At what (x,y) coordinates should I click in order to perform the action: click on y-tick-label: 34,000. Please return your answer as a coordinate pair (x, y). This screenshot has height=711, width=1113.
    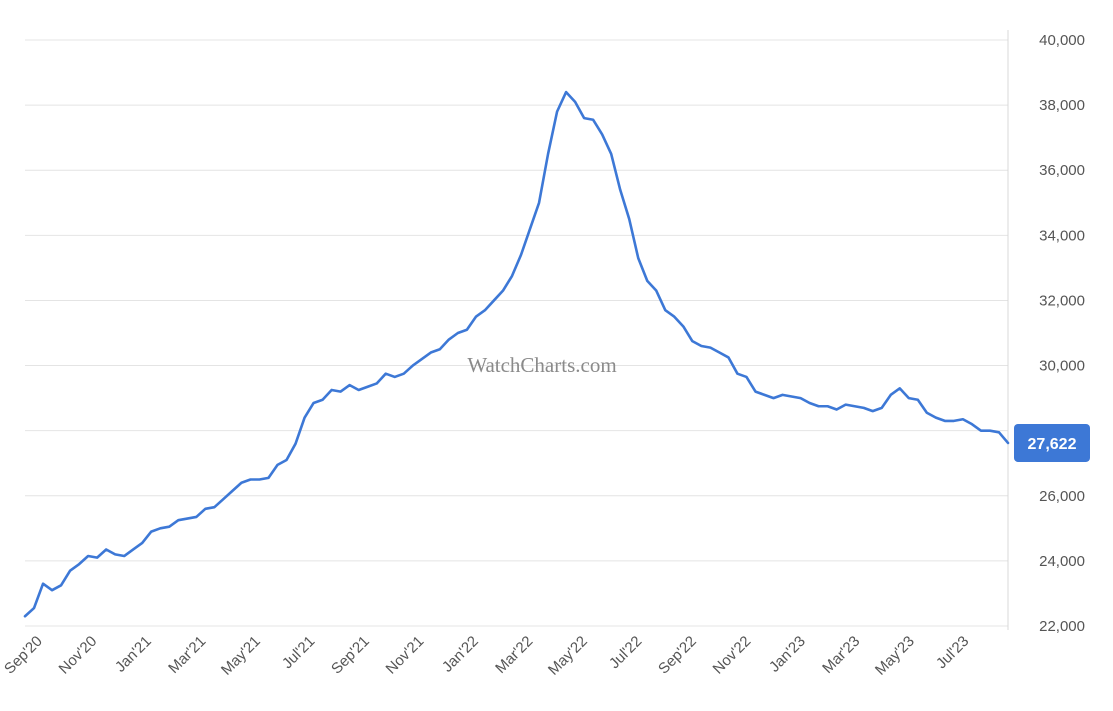
    Looking at the image, I should click on (1062, 235).